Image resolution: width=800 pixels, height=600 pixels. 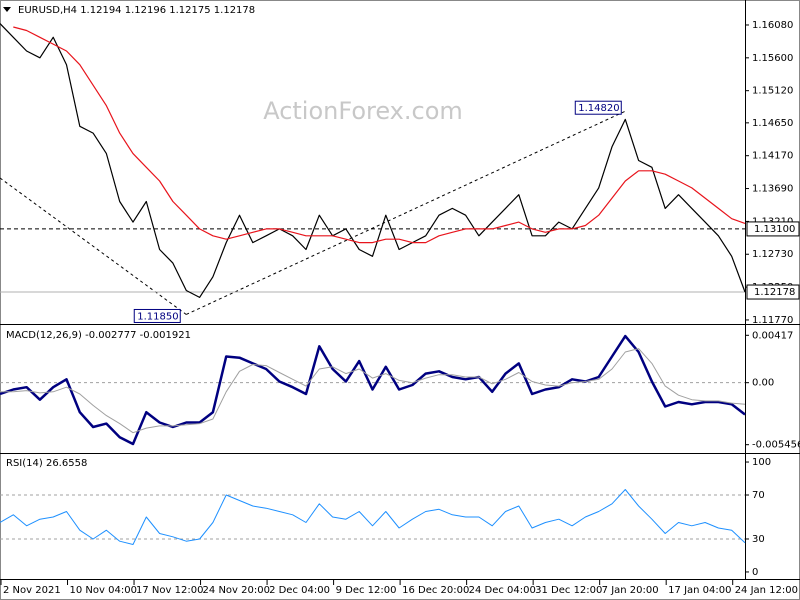 I want to click on x-tick-label: 24 Jan 12:00, so click(x=766, y=590).